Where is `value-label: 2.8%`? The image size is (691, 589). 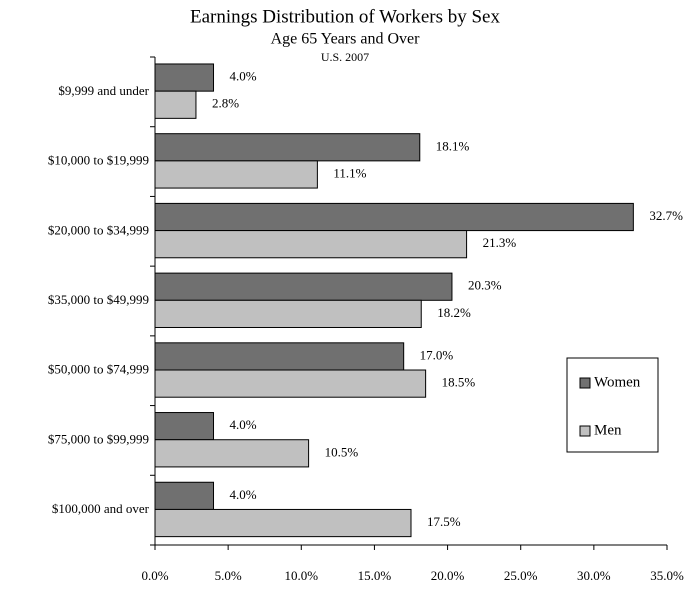
value-label: 2.8% is located at coordinates (225, 103).